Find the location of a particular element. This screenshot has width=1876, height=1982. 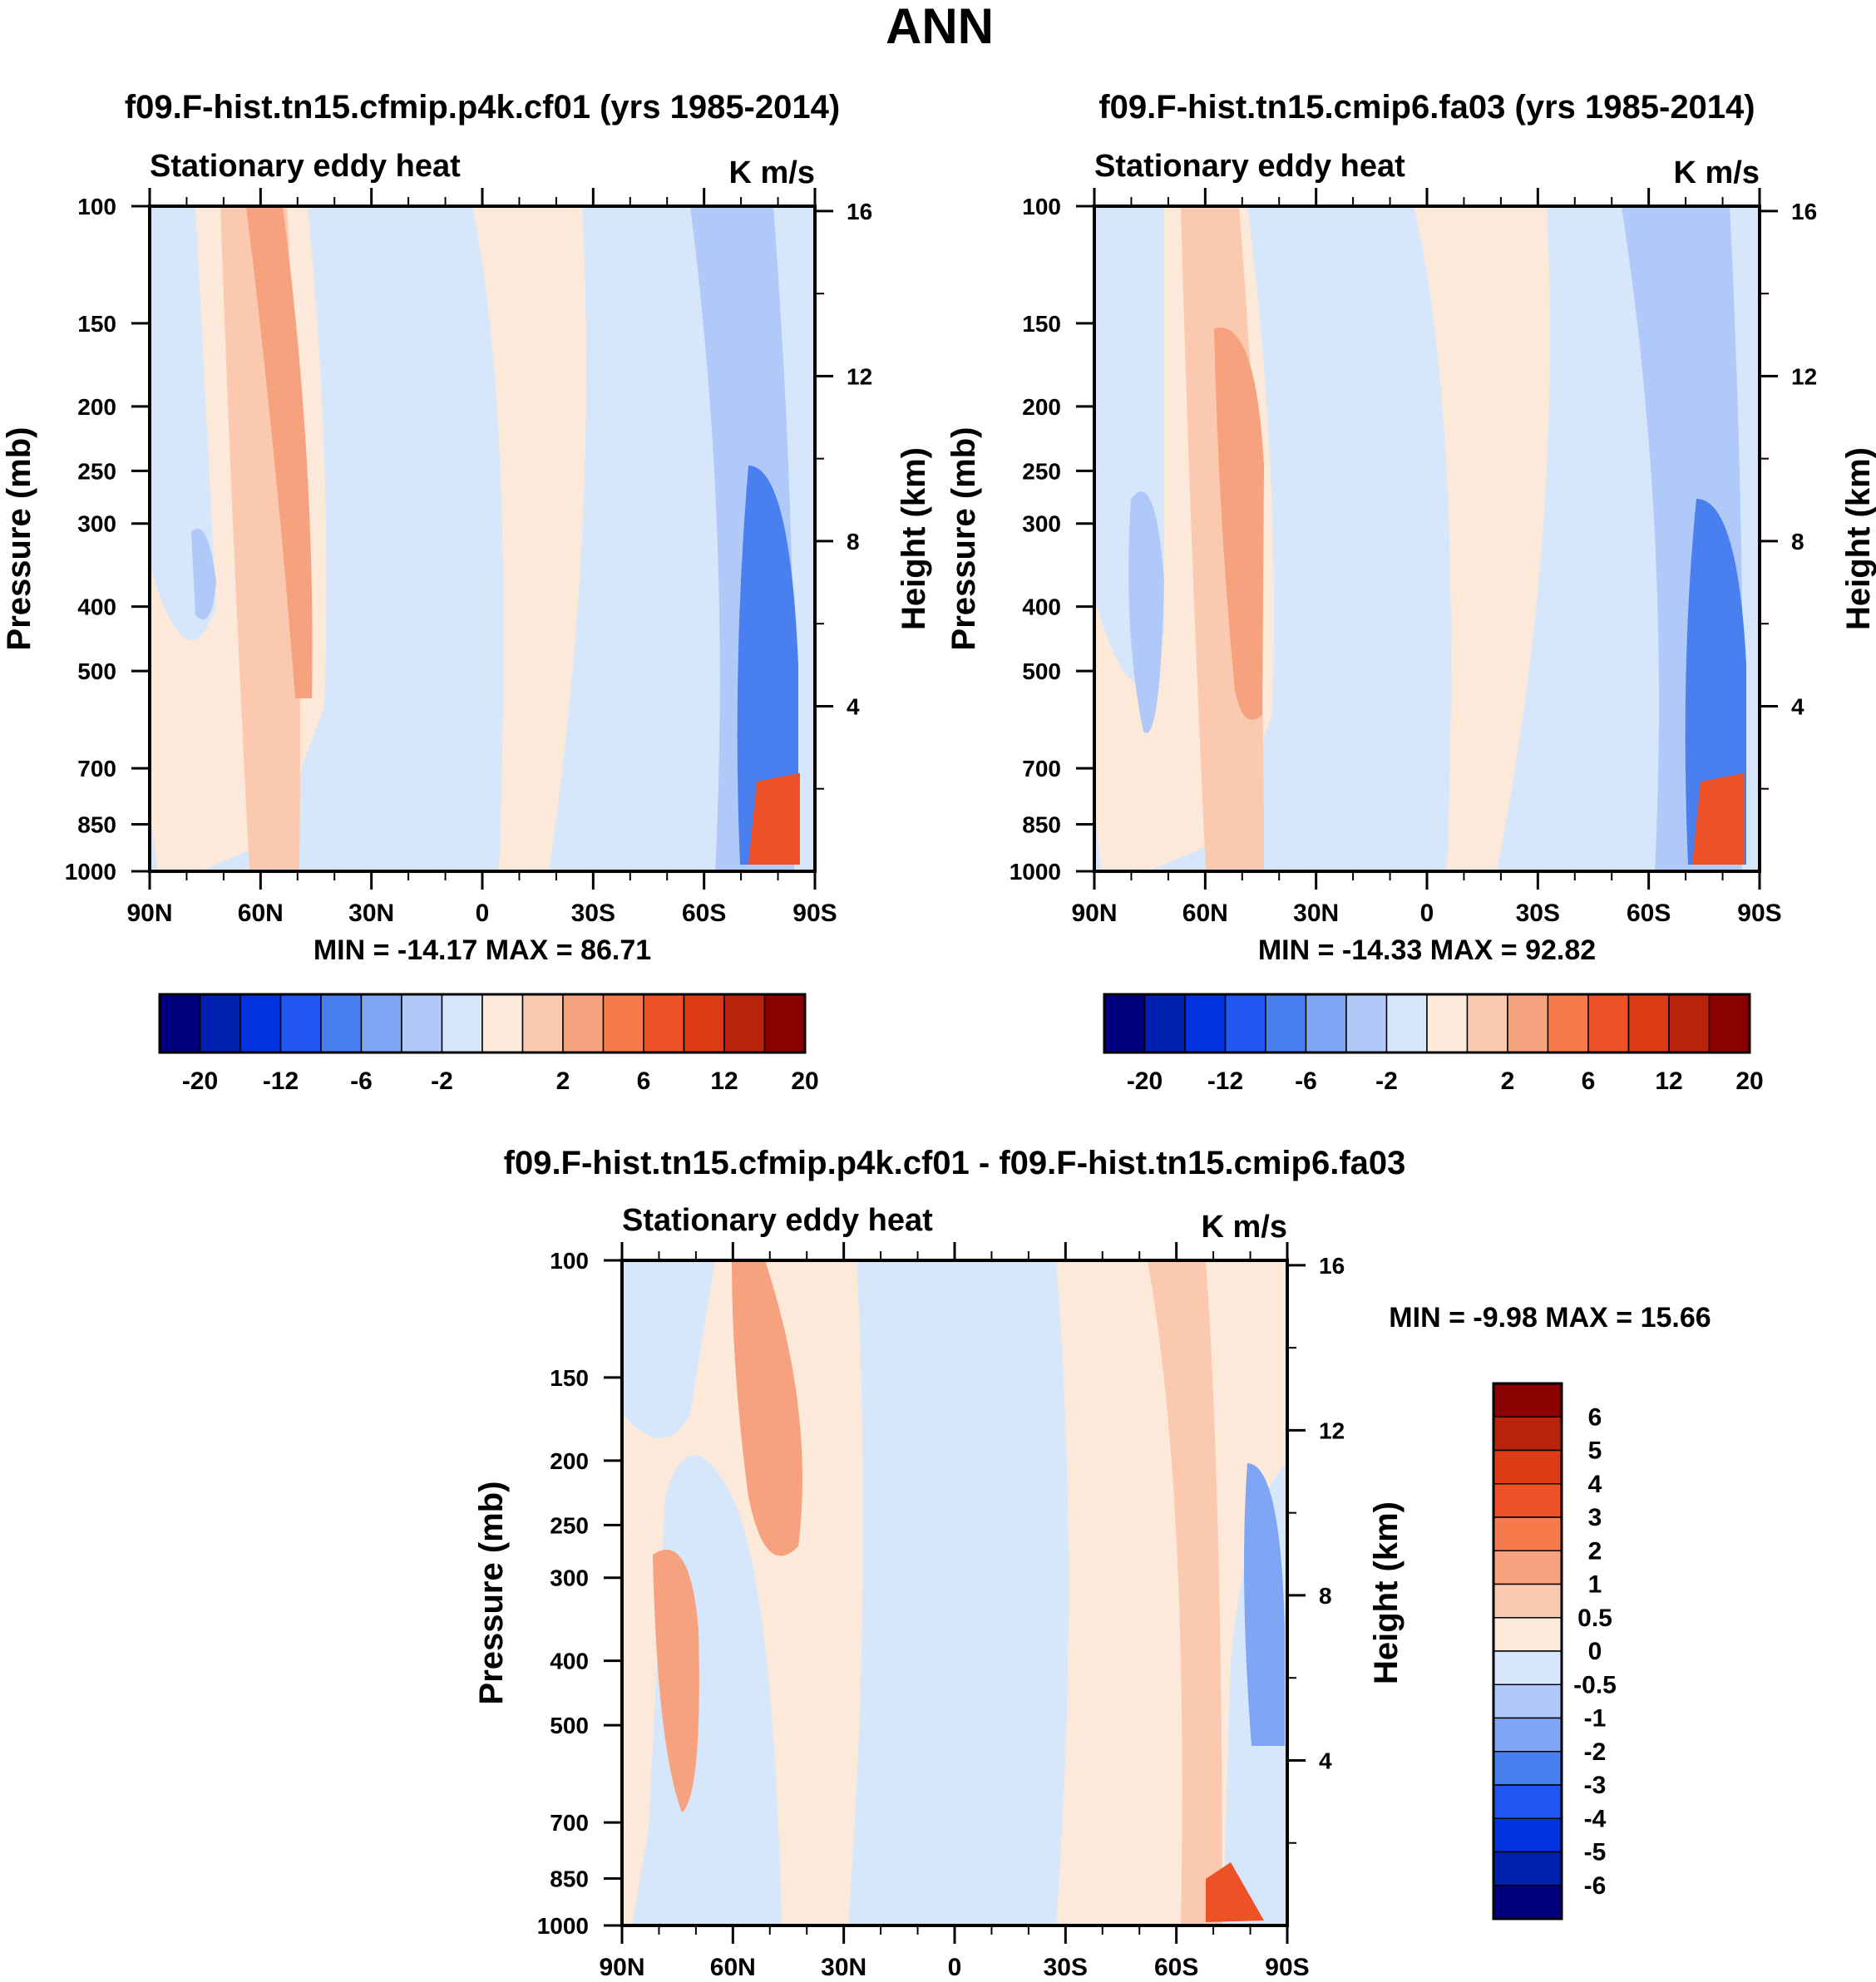

colorbar-frame is located at coordinates (1427, 1023).